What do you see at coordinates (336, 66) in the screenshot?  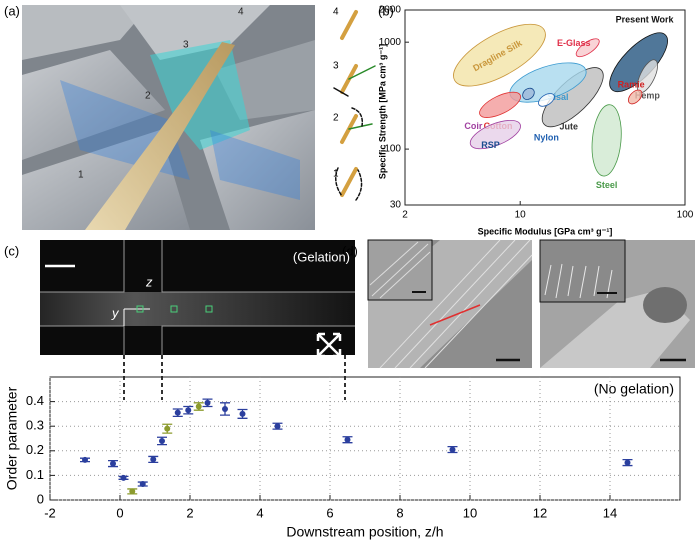 I see `stage-label: 3` at bounding box center [336, 66].